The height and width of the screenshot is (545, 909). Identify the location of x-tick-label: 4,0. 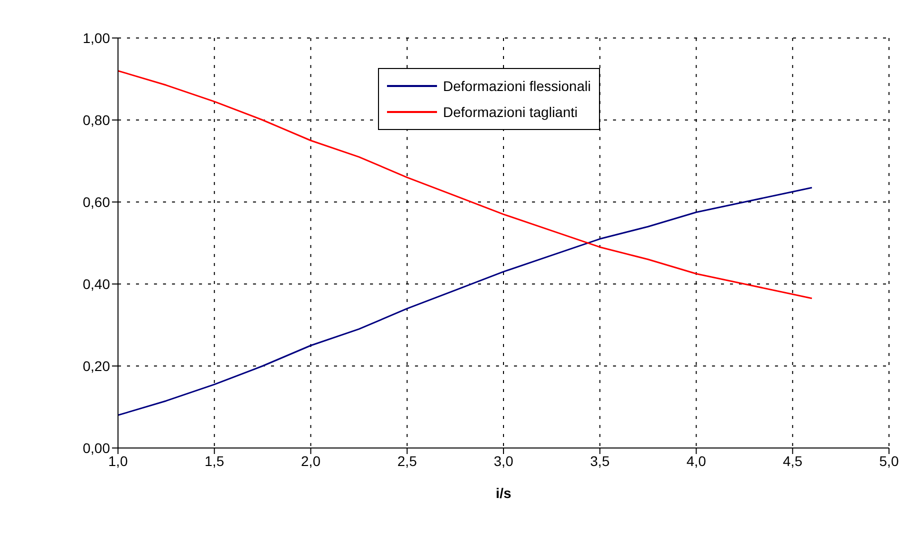
(696, 460).